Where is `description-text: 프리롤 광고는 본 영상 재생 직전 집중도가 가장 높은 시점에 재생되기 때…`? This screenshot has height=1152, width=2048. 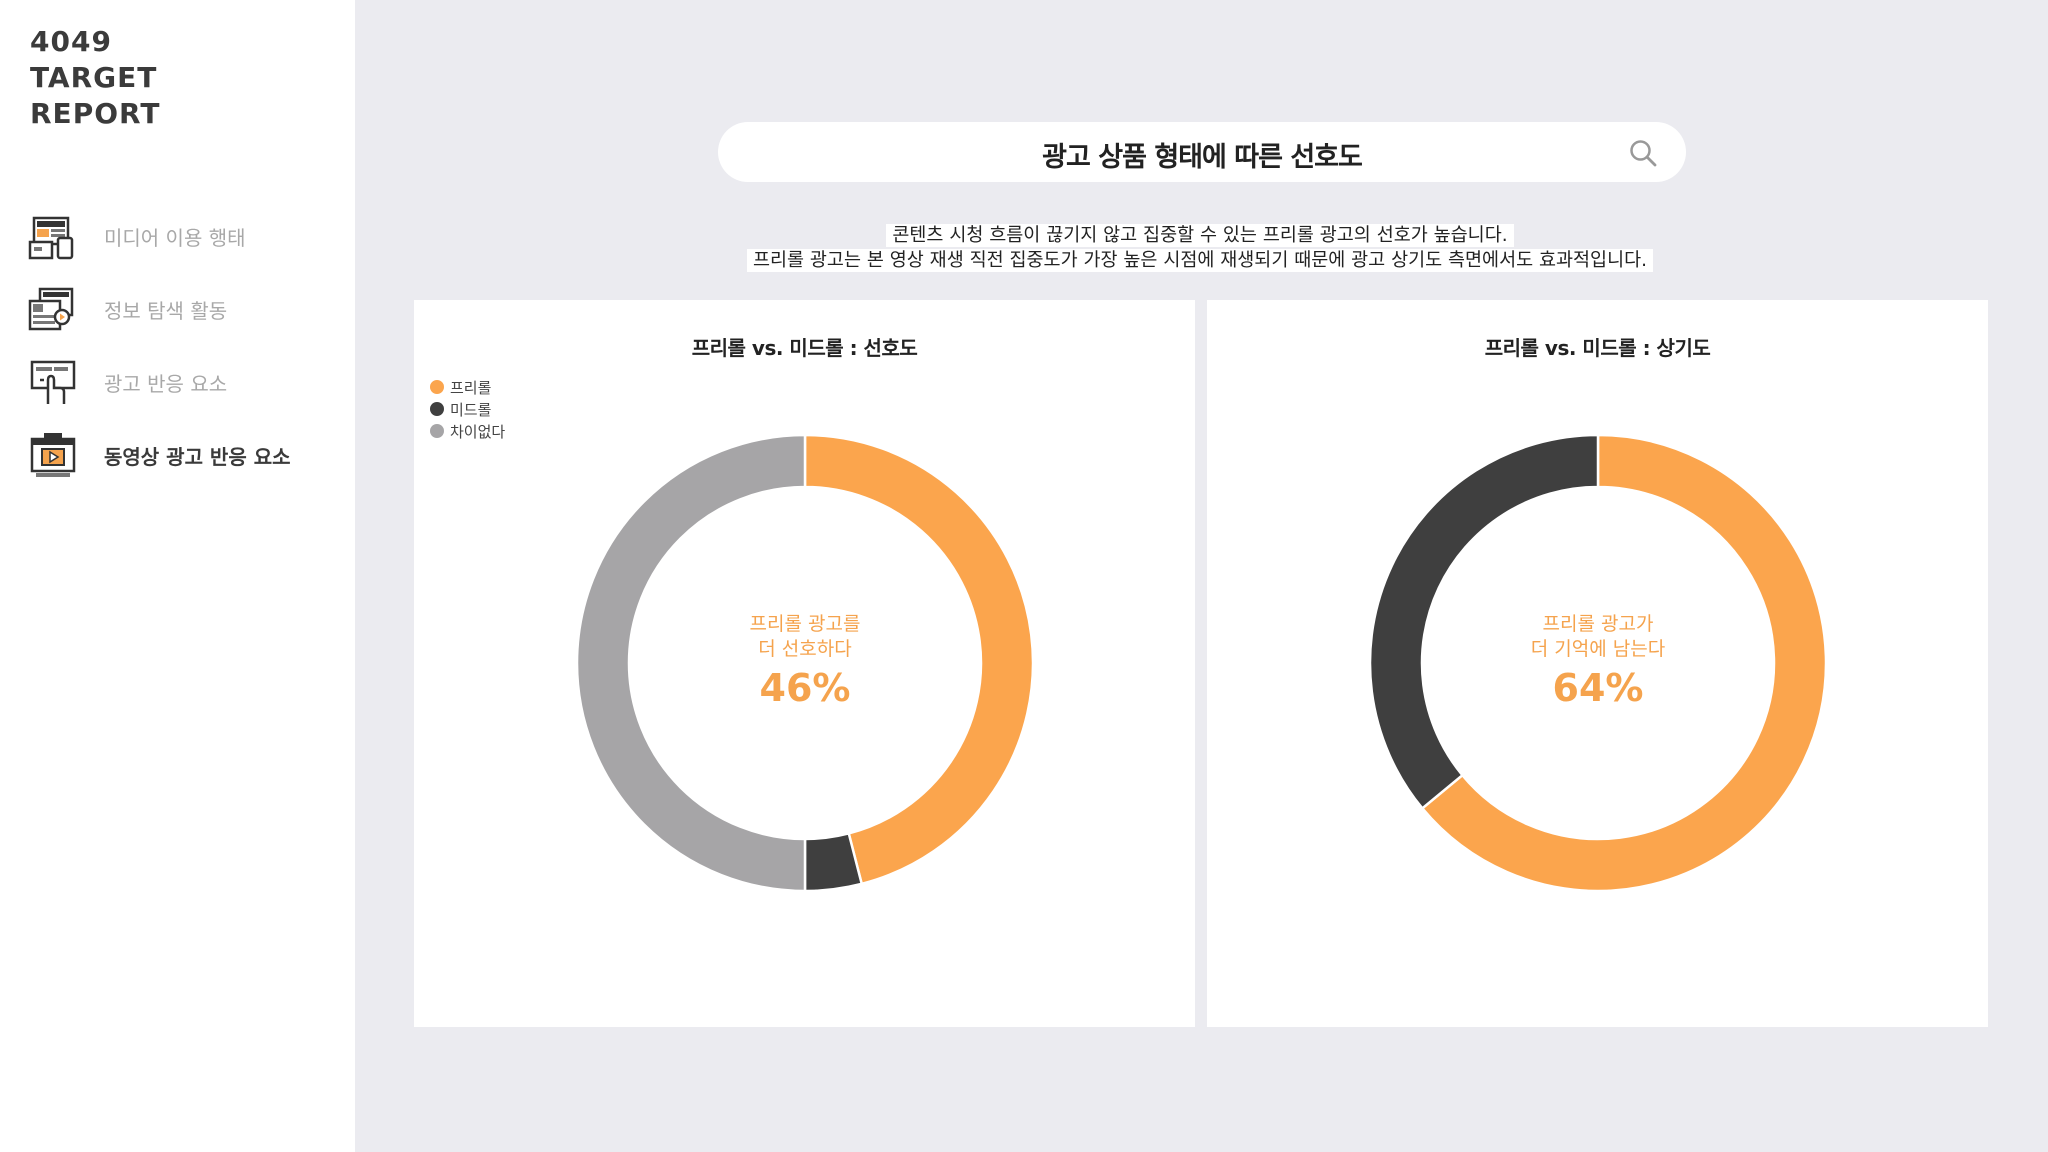 description-text: 프리롤 광고는 본 영상 재생 직전 집중도가 가장 높은 시점에 재생되기 때… is located at coordinates (1200, 260).